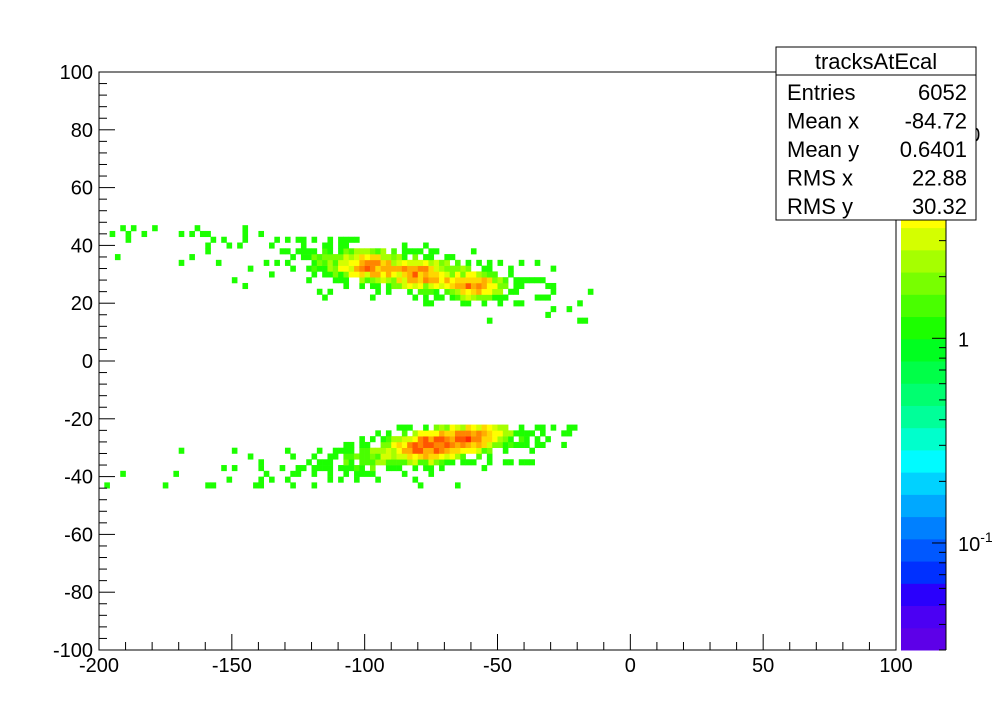 This screenshot has height=722, width=996. Describe the element at coordinates (82, 189) in the screenshot. I see `y-tick-label: 60` at that location.